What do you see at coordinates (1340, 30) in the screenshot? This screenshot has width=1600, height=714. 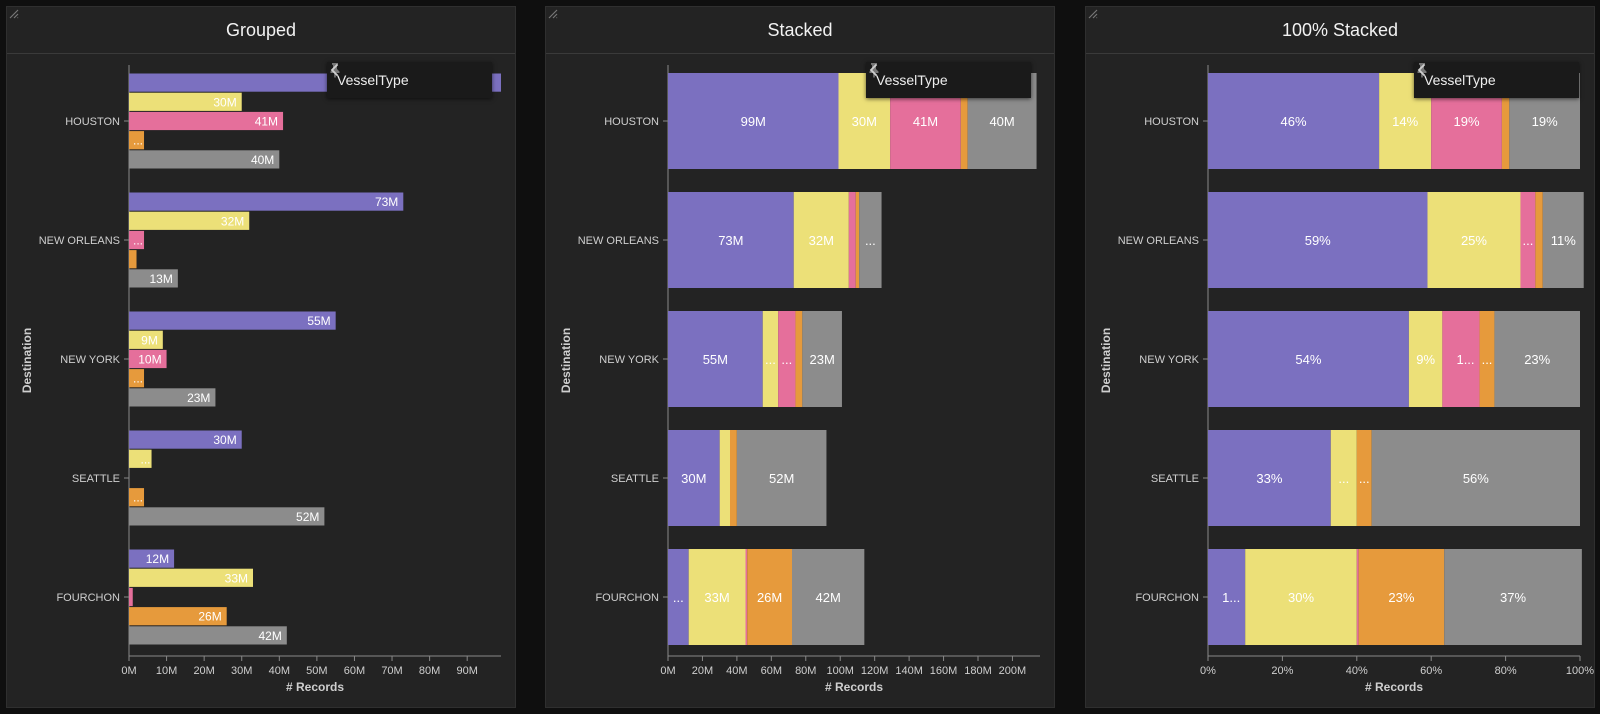 I see `panel-title: 100% Stacked` at bounding box center [1340, 30].